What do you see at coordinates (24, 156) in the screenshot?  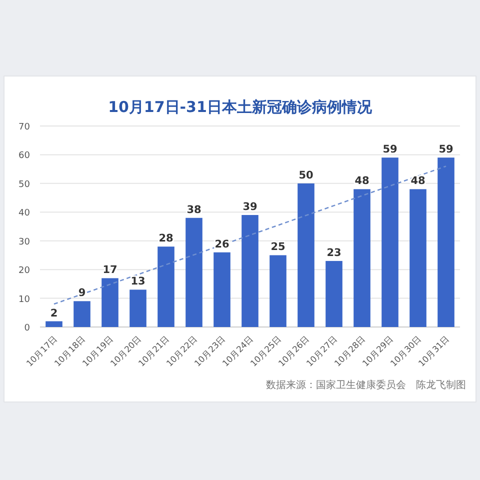 I see `y-tick-label: 60` at bounding box center [24, 156].